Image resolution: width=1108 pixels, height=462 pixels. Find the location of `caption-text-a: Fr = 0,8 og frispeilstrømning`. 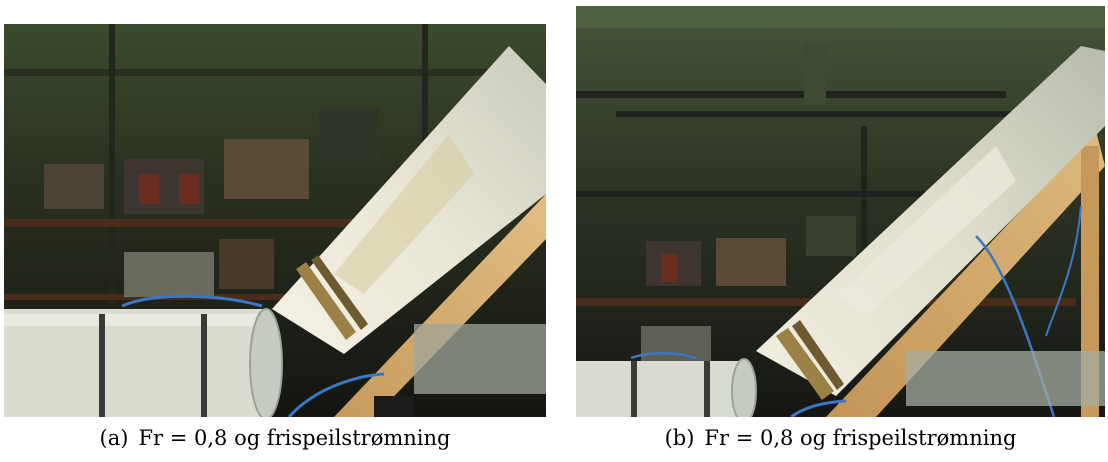

caption-text-a: Fr = 0,8 og frispeilstrømning is located at coordinates (294, 438).